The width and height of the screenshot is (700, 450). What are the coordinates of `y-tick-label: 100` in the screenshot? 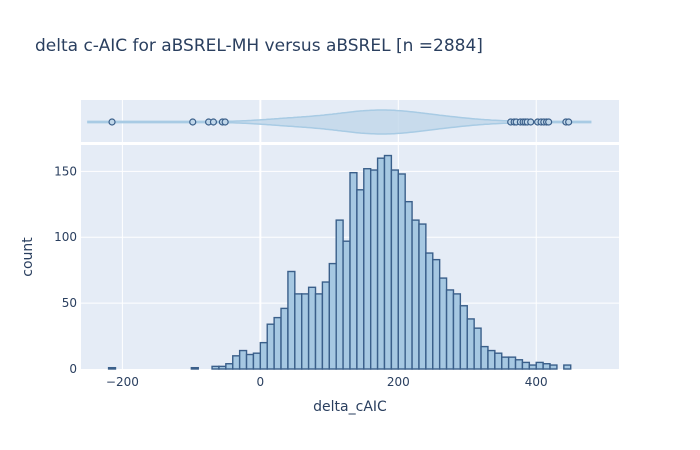 It's located at (65, 237).